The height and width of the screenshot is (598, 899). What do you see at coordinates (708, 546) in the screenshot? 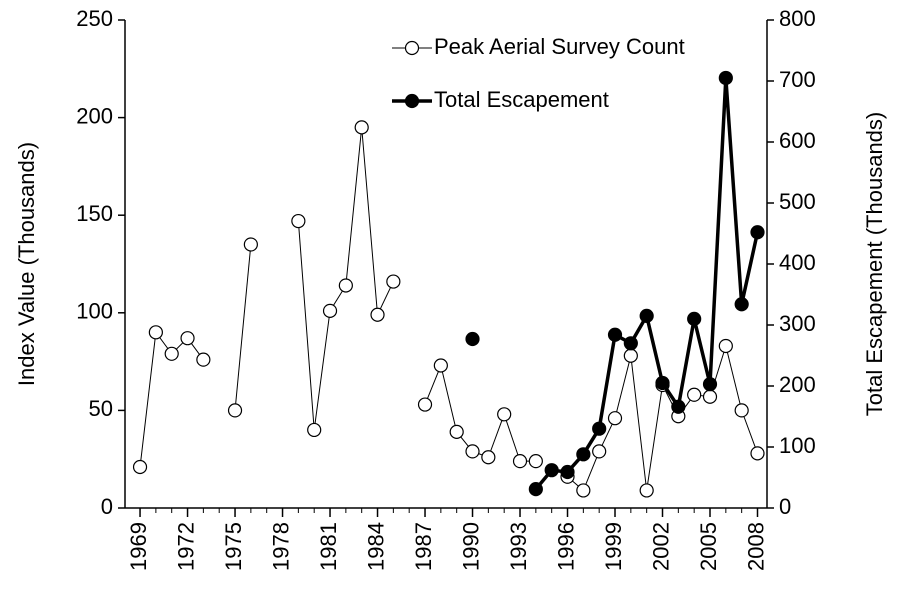
I see `x-tick-label: 2005` at bounding box center [708, 546].